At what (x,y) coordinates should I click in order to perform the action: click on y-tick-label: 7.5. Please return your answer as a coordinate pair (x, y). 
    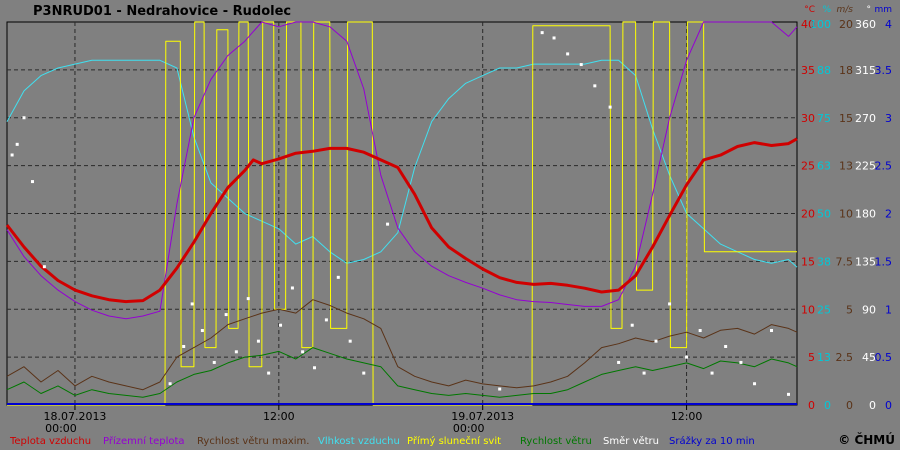
    Looking at the image, I should click on (845, 261).